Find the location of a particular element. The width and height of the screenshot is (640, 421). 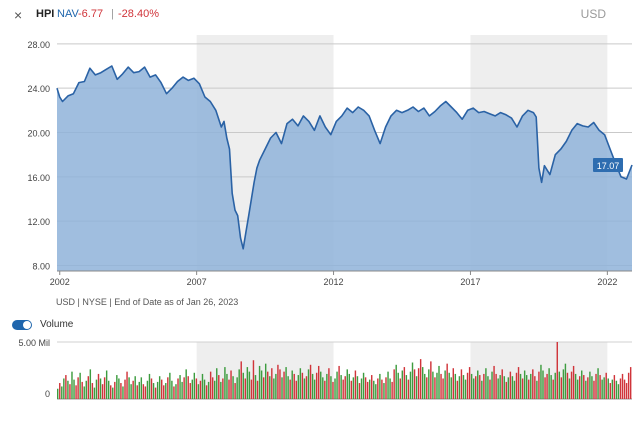

nav-label: NAV is located at coordinates (68, 14).